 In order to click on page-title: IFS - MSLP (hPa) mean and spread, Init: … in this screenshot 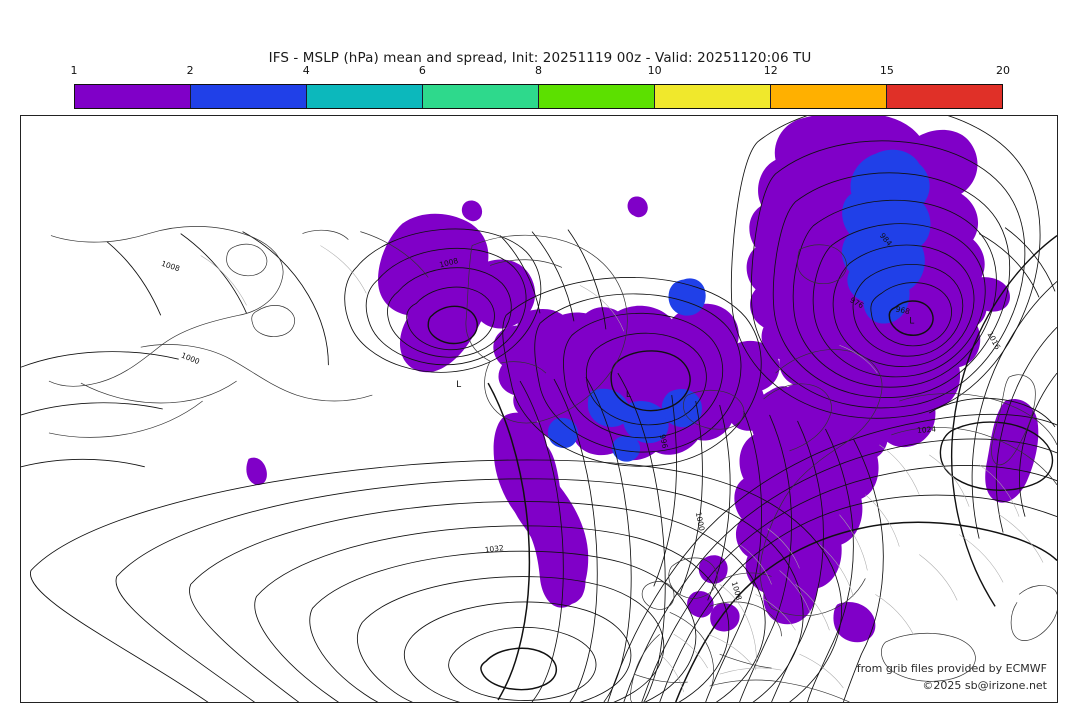, I will do `click(540, 58)`.